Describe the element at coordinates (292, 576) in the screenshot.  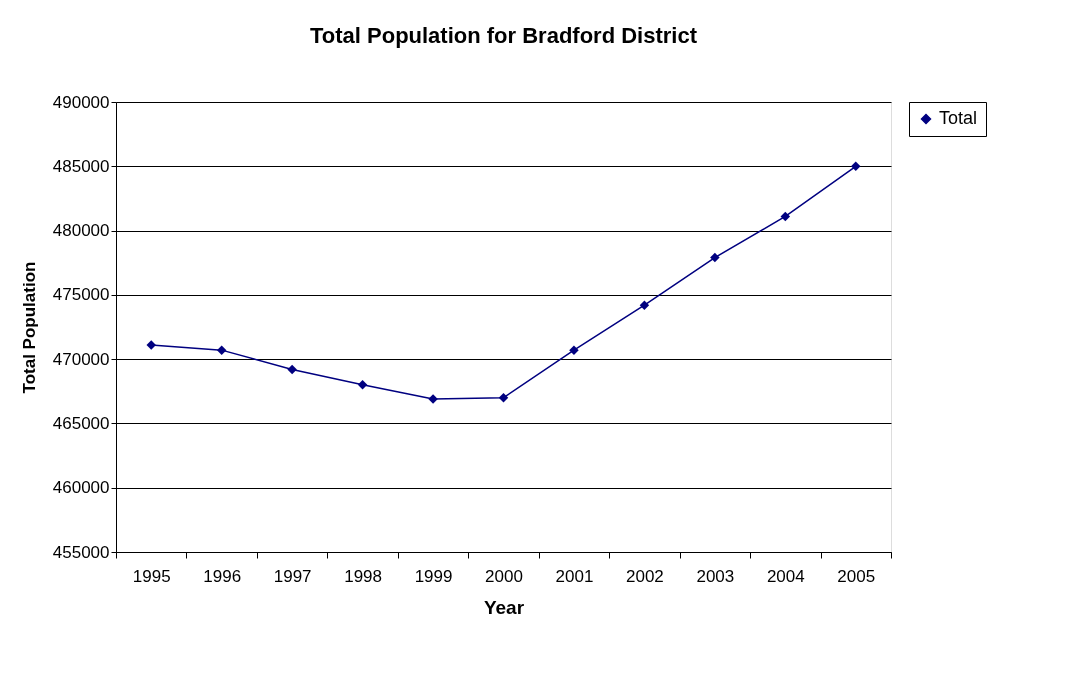
I see `x-tick-label: 1997` at that location.